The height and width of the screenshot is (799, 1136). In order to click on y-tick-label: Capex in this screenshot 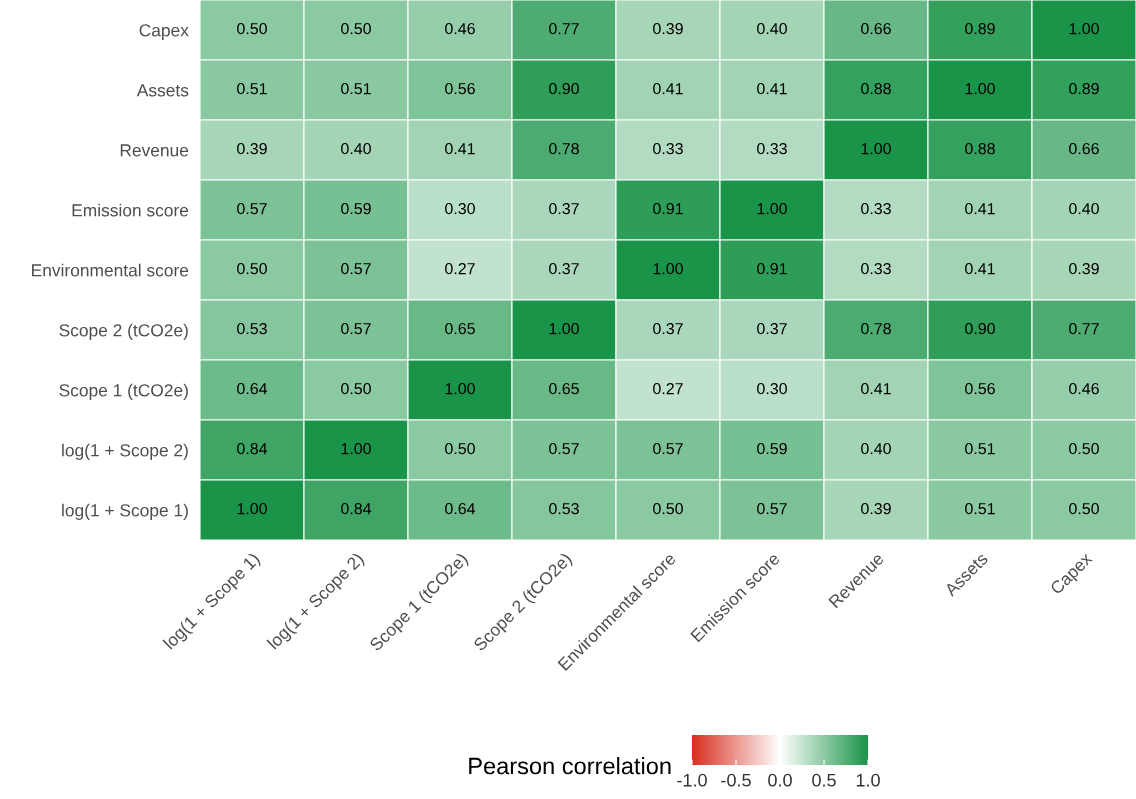, I will do `click(164, 32)`.